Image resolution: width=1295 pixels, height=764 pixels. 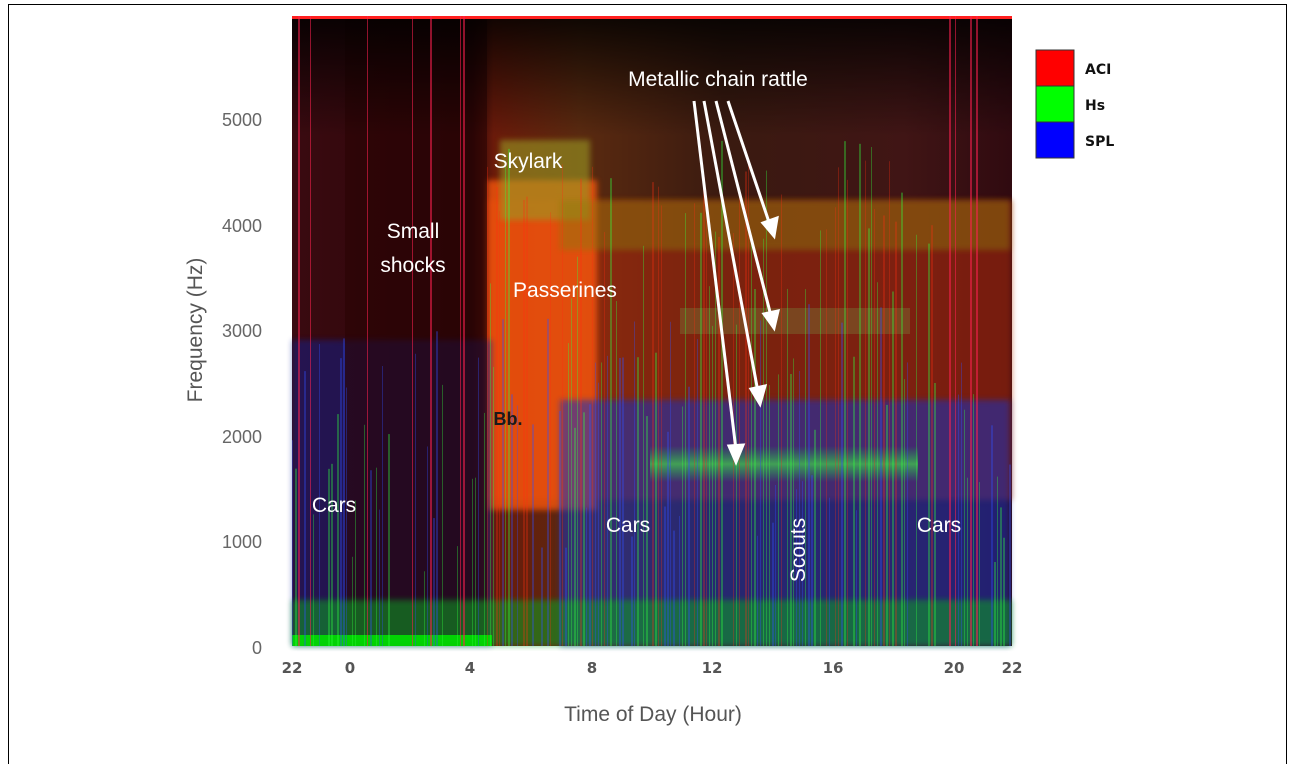 What do you see at coordinates (257, 648) in the screenshot?
I see `y-tick-label: 0` at bounding box center [257, 648].